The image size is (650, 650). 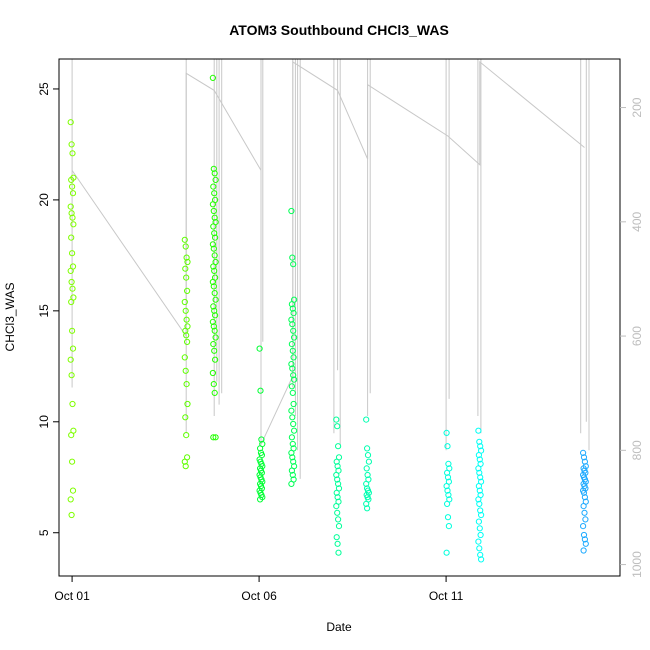 I want to click on x-axis: Oct 01 Oct 06 Oct 11, so click(x=259, y=589).